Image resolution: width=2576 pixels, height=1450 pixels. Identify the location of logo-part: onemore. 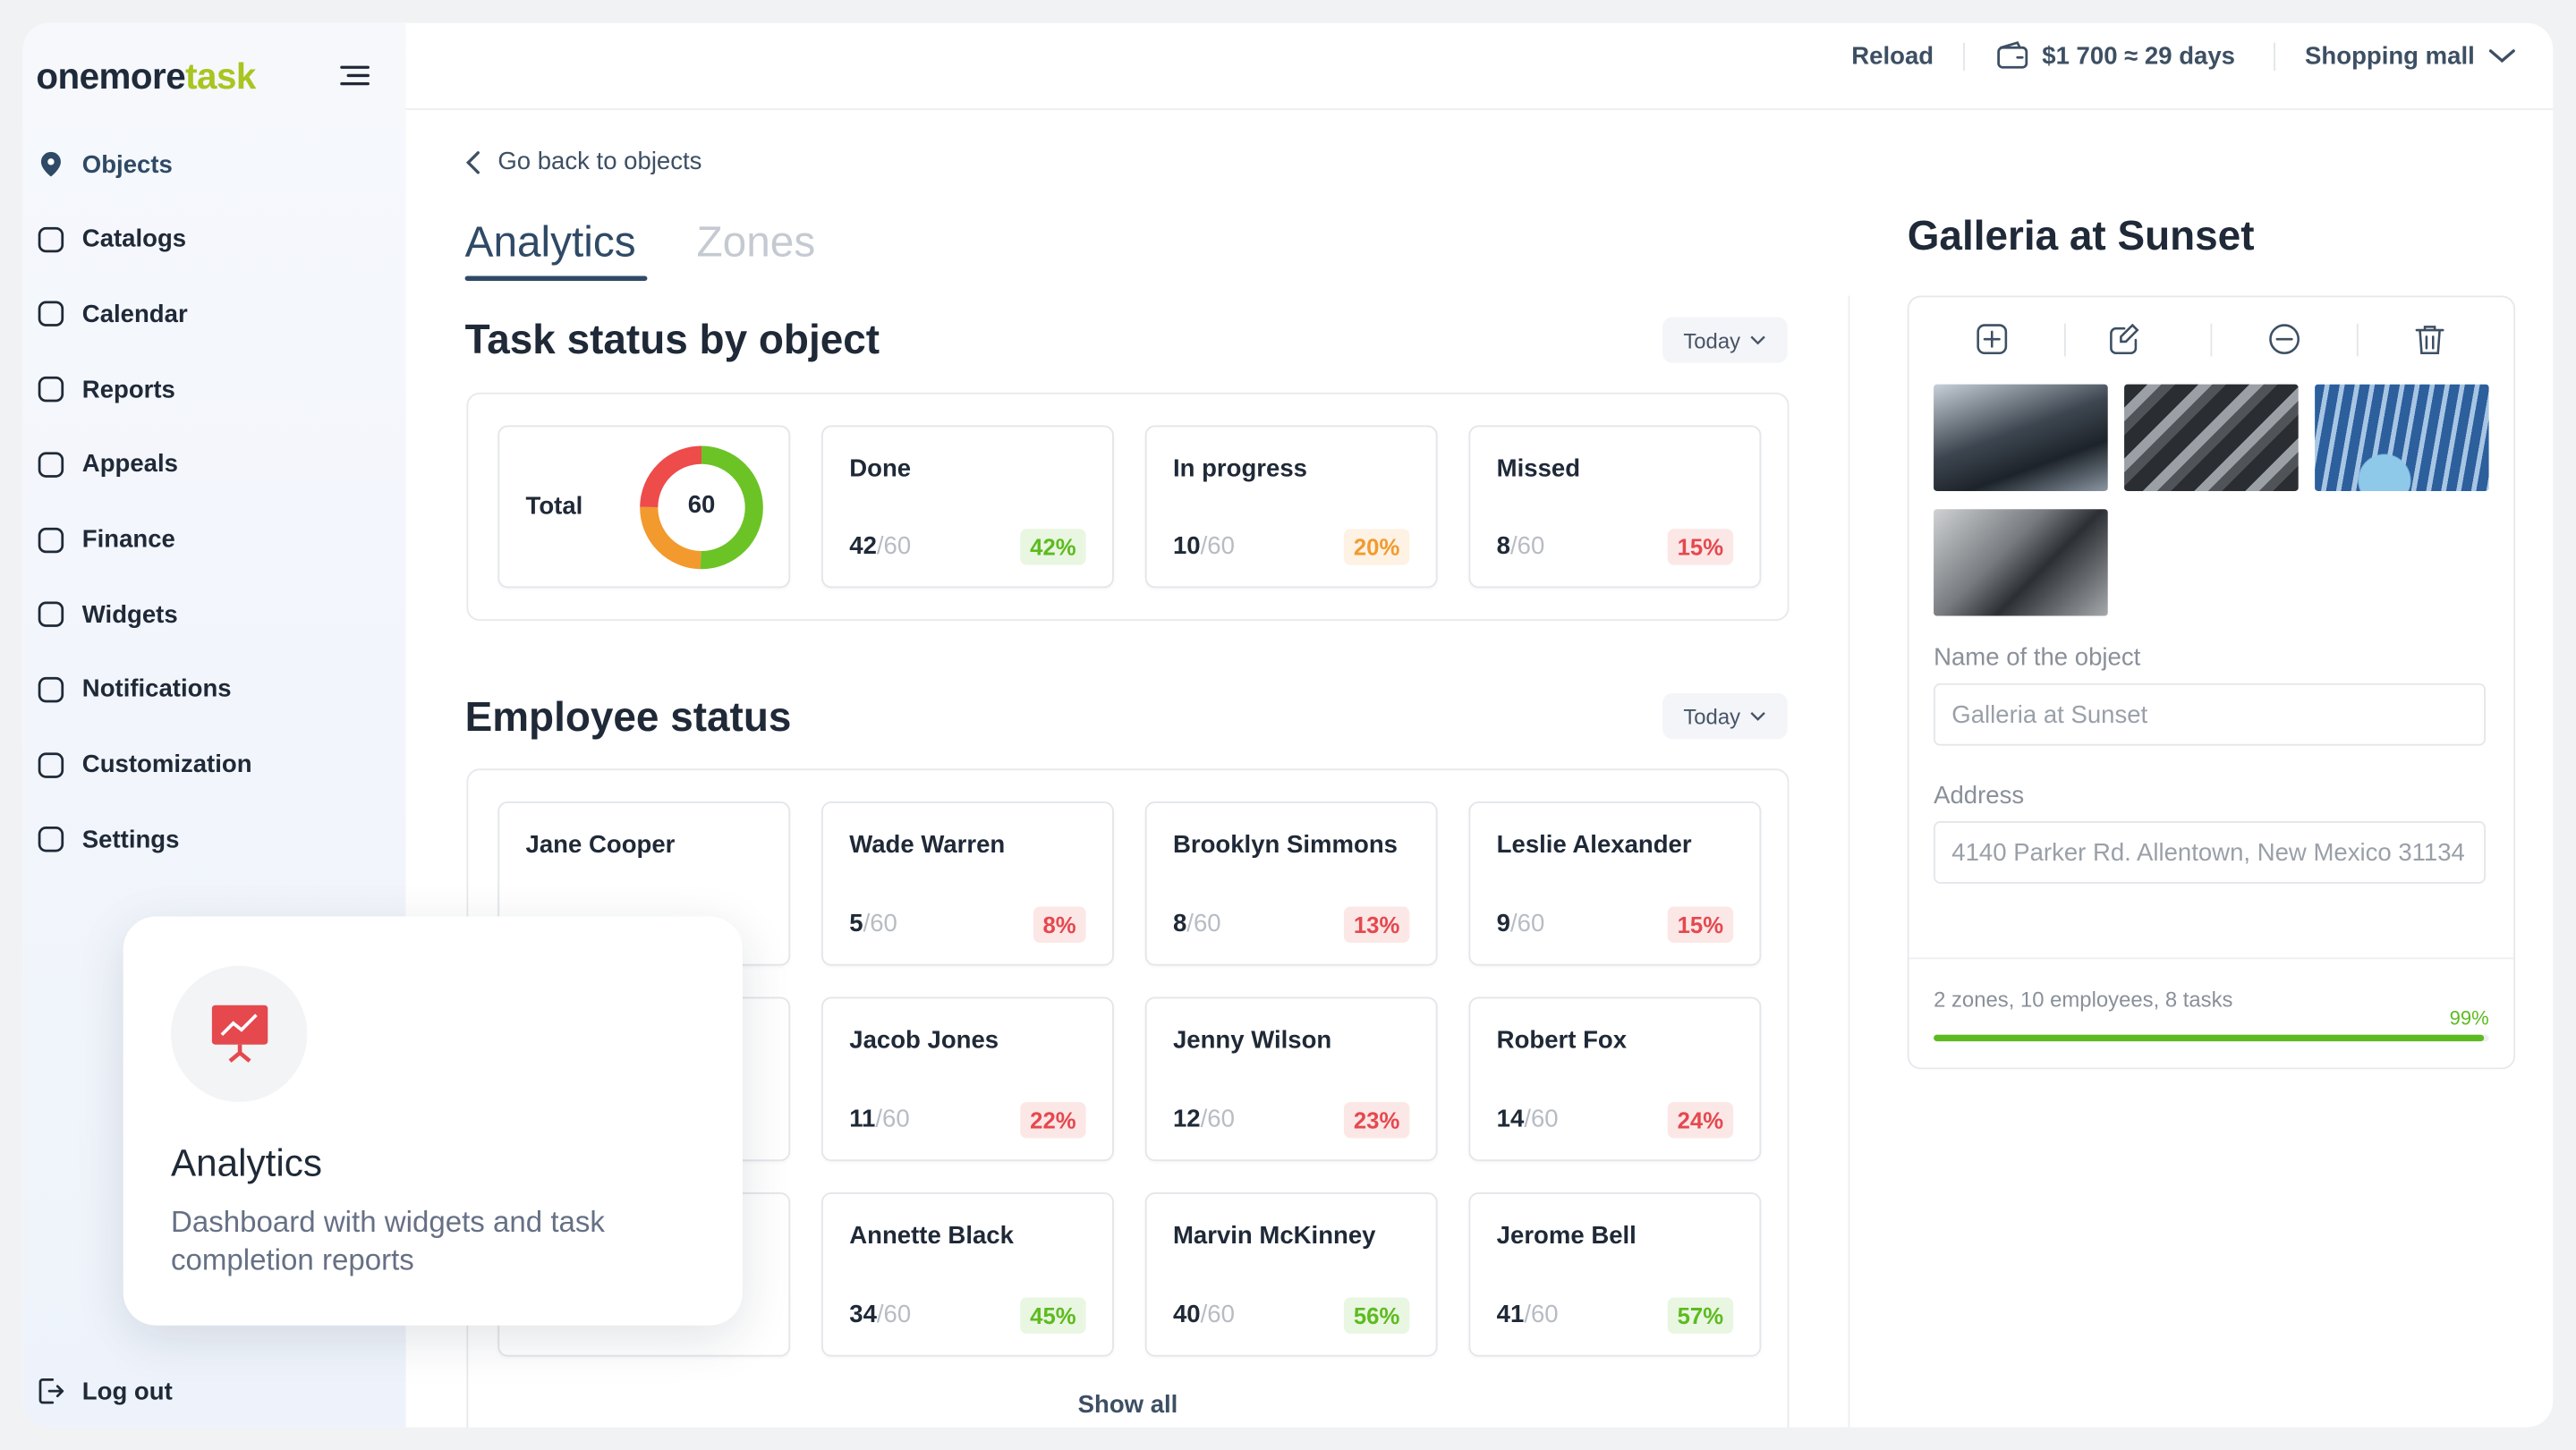
(111, 76).